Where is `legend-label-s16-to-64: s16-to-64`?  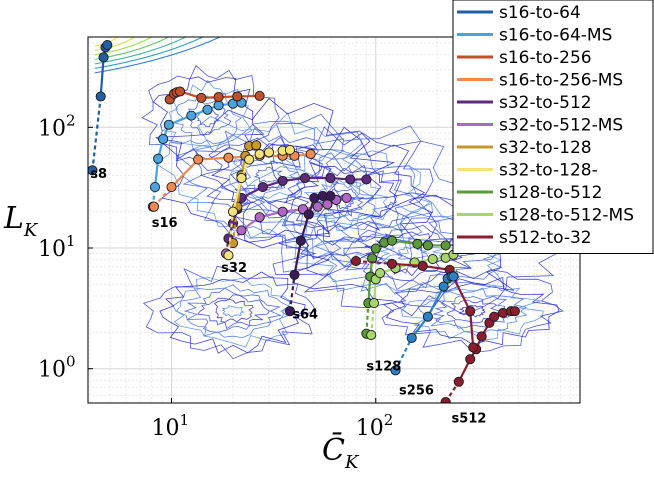
legend-label-s16-to-64: s16-to-64 is located at coordinates (540, 13).